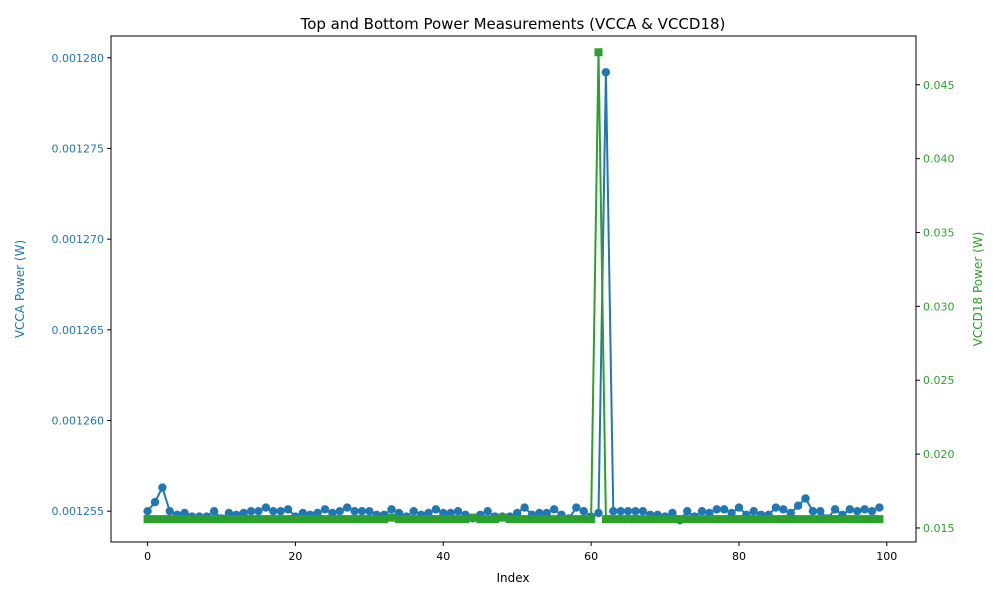  Describe the element at coordinates (78, 330) in the screenshot. I see `left-y-tick-label: 0.001265` at that location.